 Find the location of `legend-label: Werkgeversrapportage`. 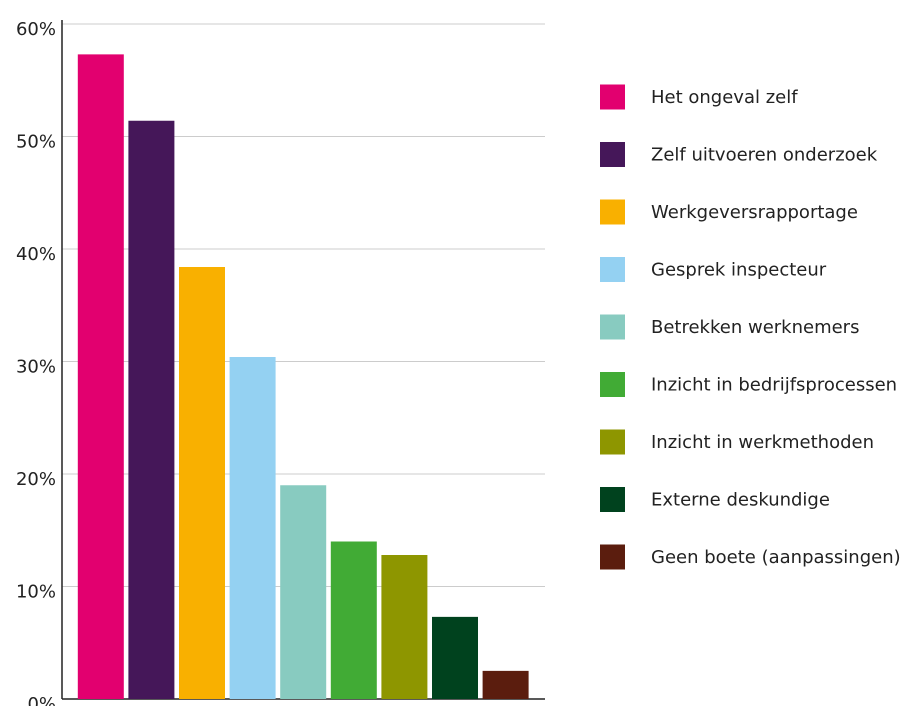

legend-label: Werkgeversrapportage is located at coordinates (754, 212).